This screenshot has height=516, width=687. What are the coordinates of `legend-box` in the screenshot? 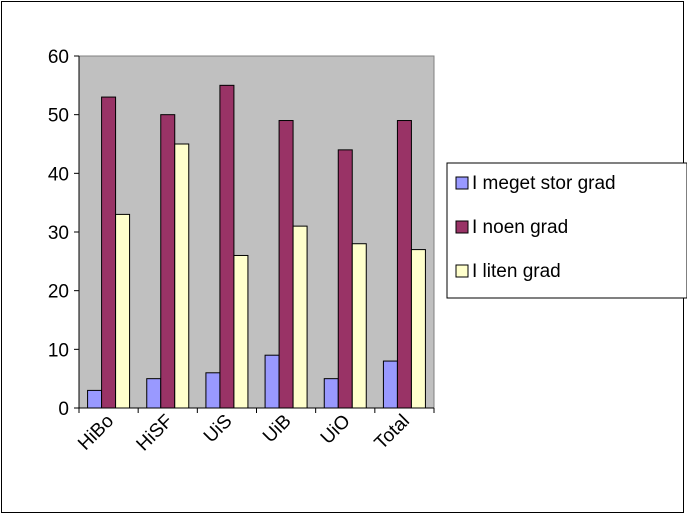 It's located at (566, 230).